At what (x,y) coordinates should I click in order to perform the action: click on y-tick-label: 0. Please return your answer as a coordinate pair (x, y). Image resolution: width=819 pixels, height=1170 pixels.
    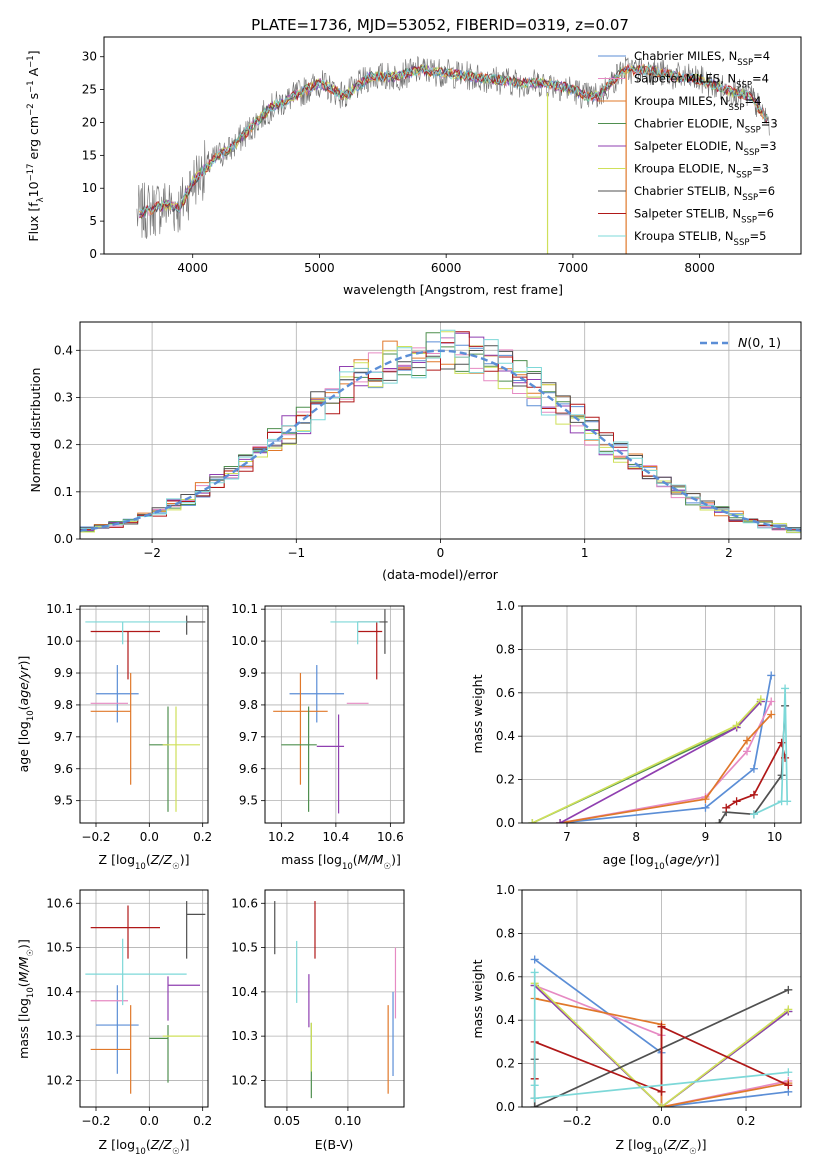
    Looking at the image, I should click on (93, 254).